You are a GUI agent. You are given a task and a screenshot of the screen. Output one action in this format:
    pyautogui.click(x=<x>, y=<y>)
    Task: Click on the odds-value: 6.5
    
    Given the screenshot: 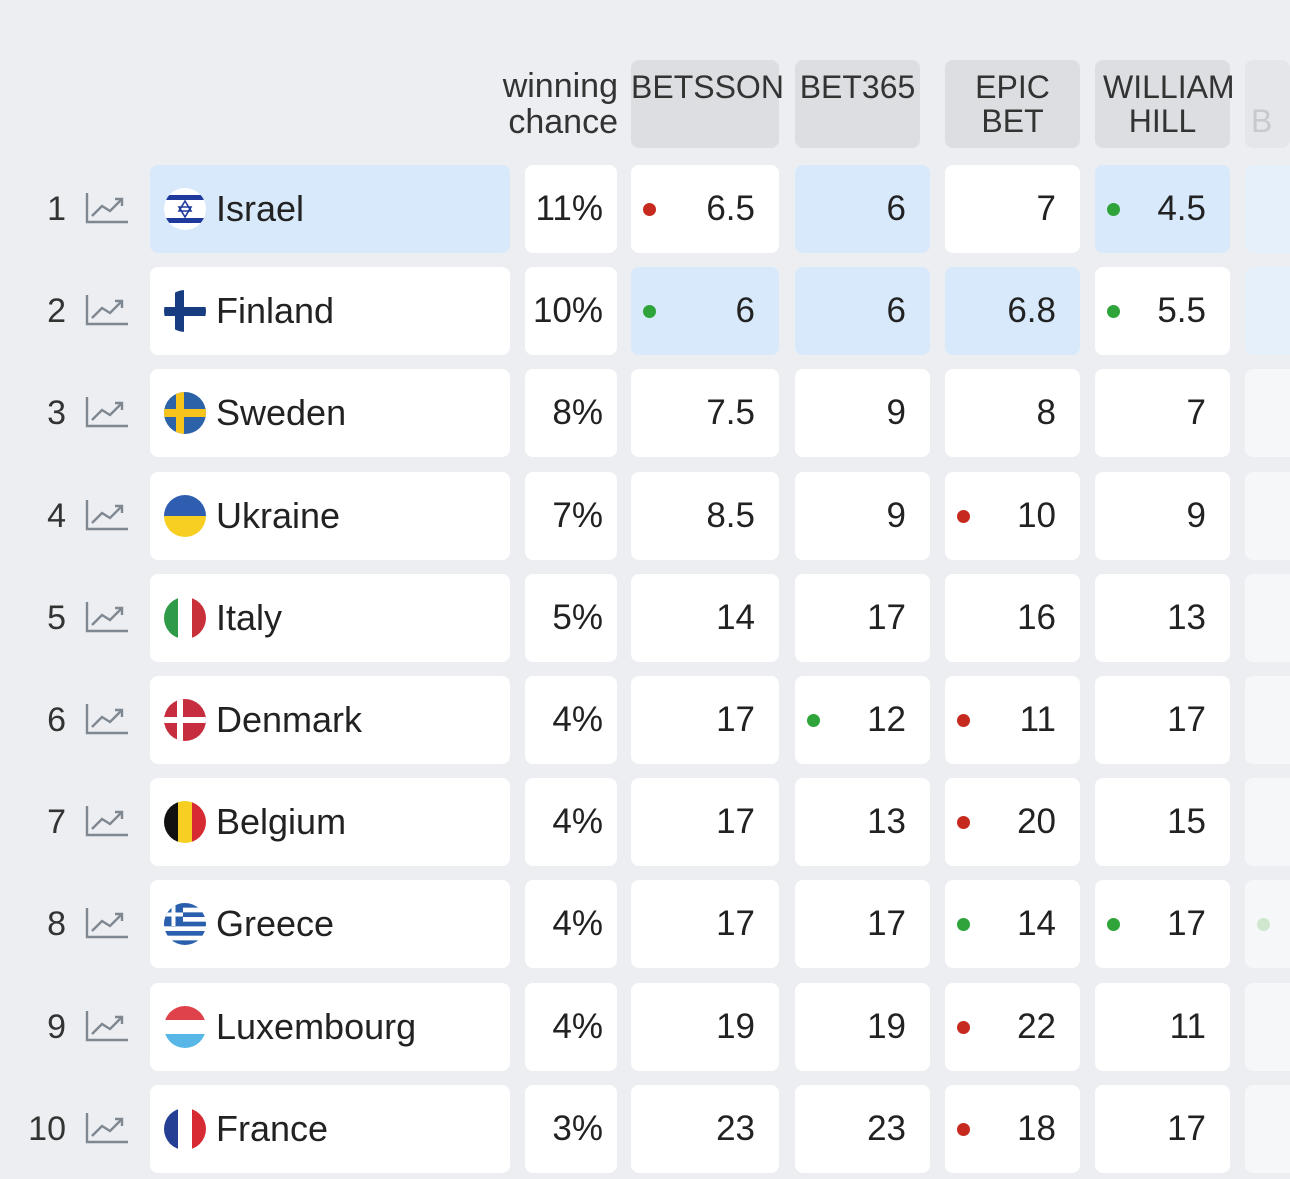 What is the action you would take?
    pyautogui.click(x=730, y=208)
    